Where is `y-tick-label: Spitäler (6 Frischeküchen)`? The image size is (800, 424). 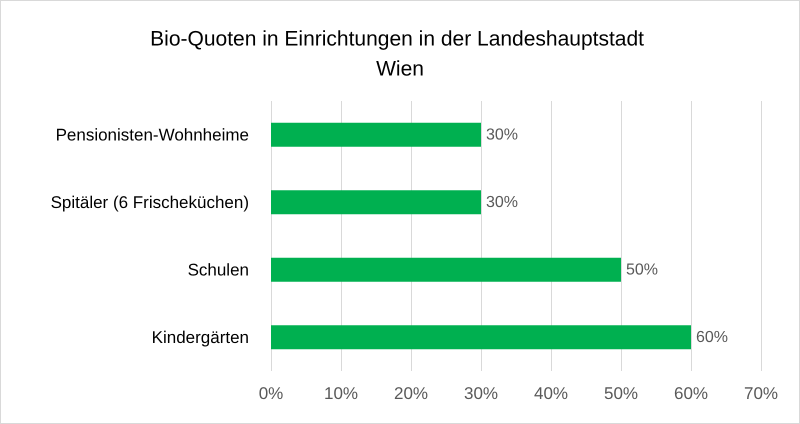 y-tick-label: Spitäler (6 Frischeküchen) is located at coordinates (149, 202).